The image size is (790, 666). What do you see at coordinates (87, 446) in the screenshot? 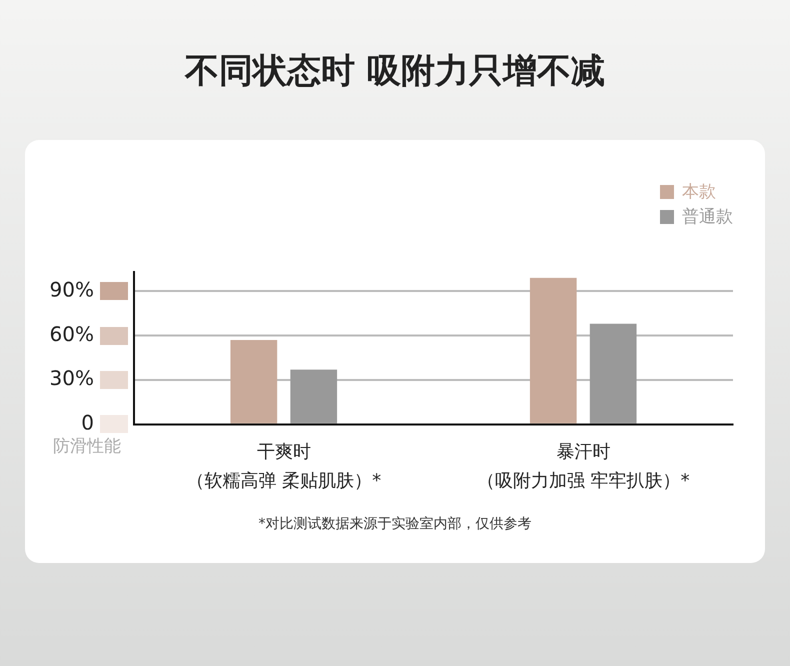
I see `y-axis-title: 防滑性能` at bounding box center [87, 446].